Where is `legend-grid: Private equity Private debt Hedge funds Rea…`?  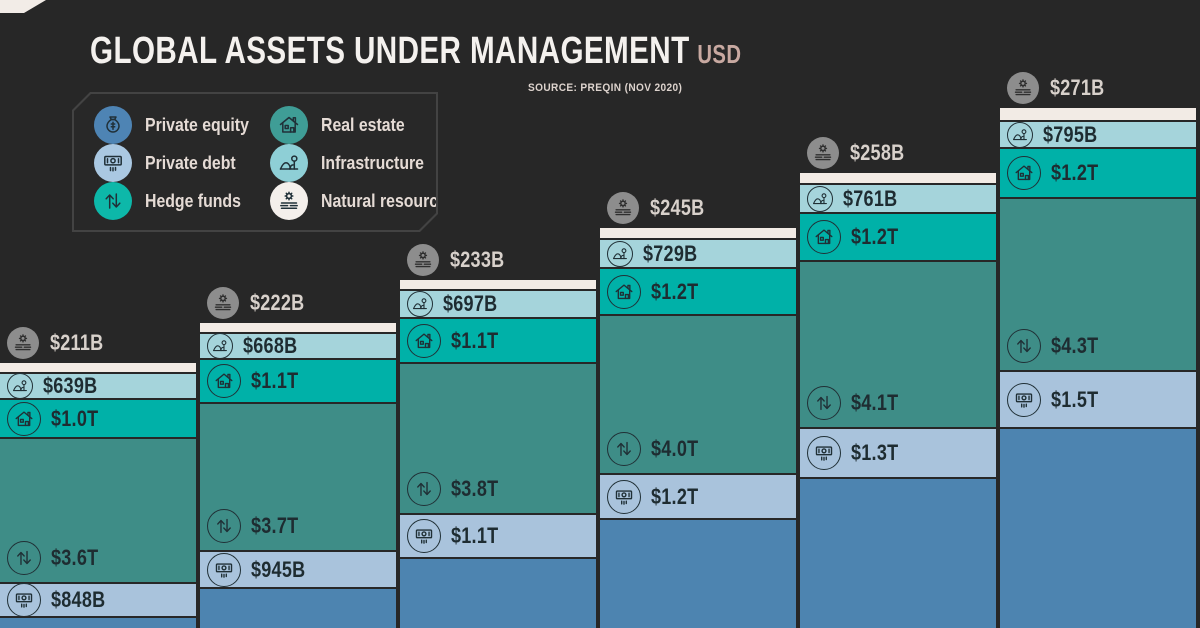
legend-grid: Private equity Private debt Hedge funds Rea… is located at coordinates (255, 162).